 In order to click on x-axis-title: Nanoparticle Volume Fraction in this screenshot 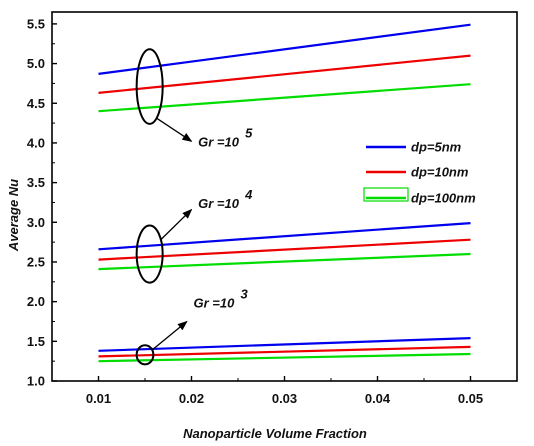, I will do `click(275, 433)`.